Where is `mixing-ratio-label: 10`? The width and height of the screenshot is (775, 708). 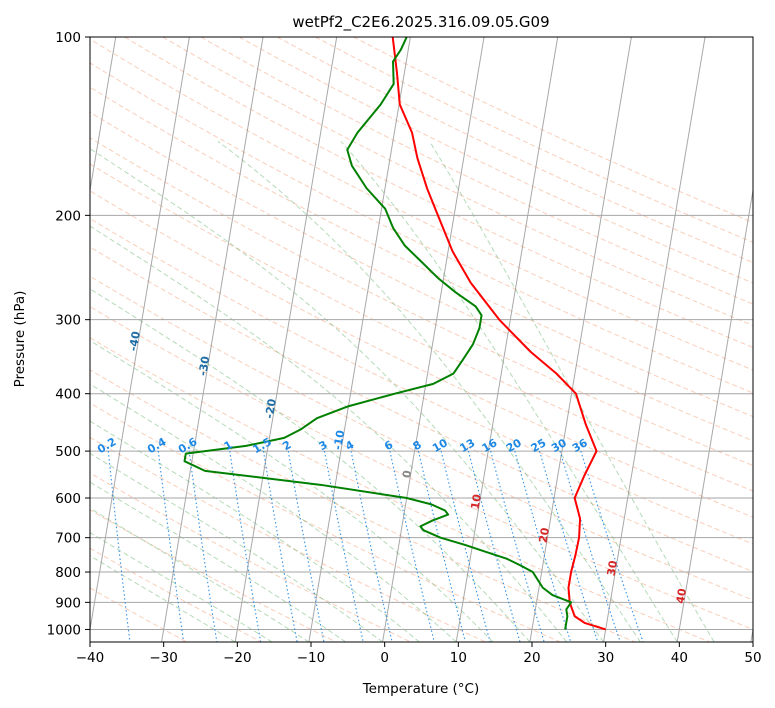 mixing-ratio-label: 10 is located at coordinates (440, 445).